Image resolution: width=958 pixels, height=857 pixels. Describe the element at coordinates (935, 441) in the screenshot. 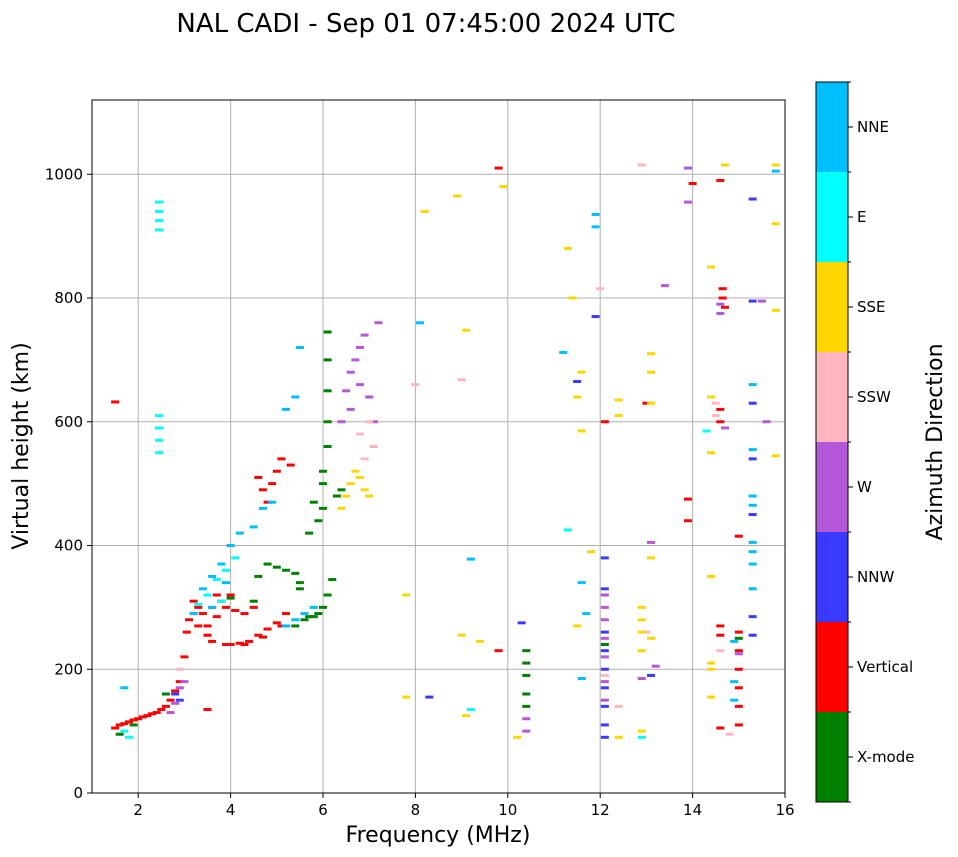

I see `colorbar-label: Azimuth Direction` at that location.